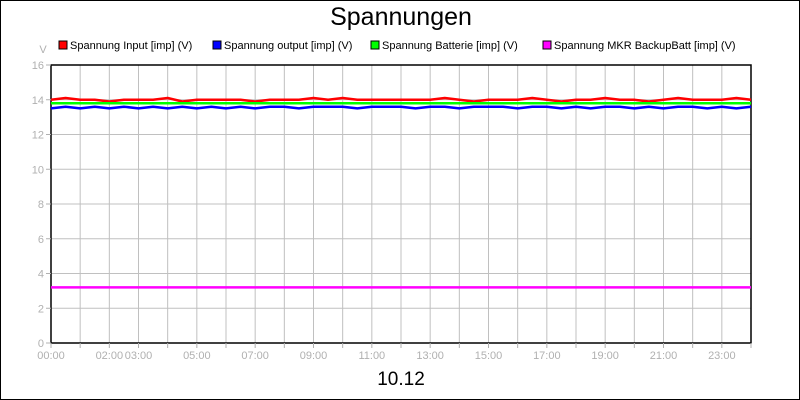 This screenshot has width=800, height=400. I want to click on x-tick-label: 07:00, so click(255, 356).